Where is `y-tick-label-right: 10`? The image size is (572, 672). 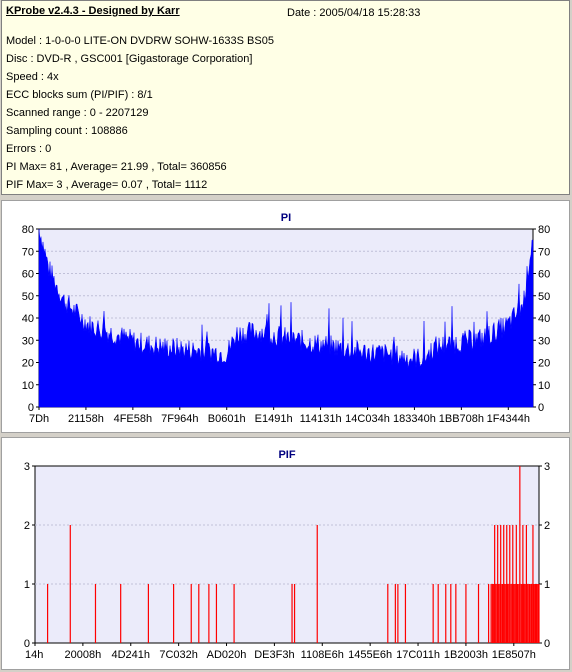 y-tick-label-right: 10 is located at coordinates (544, 386).